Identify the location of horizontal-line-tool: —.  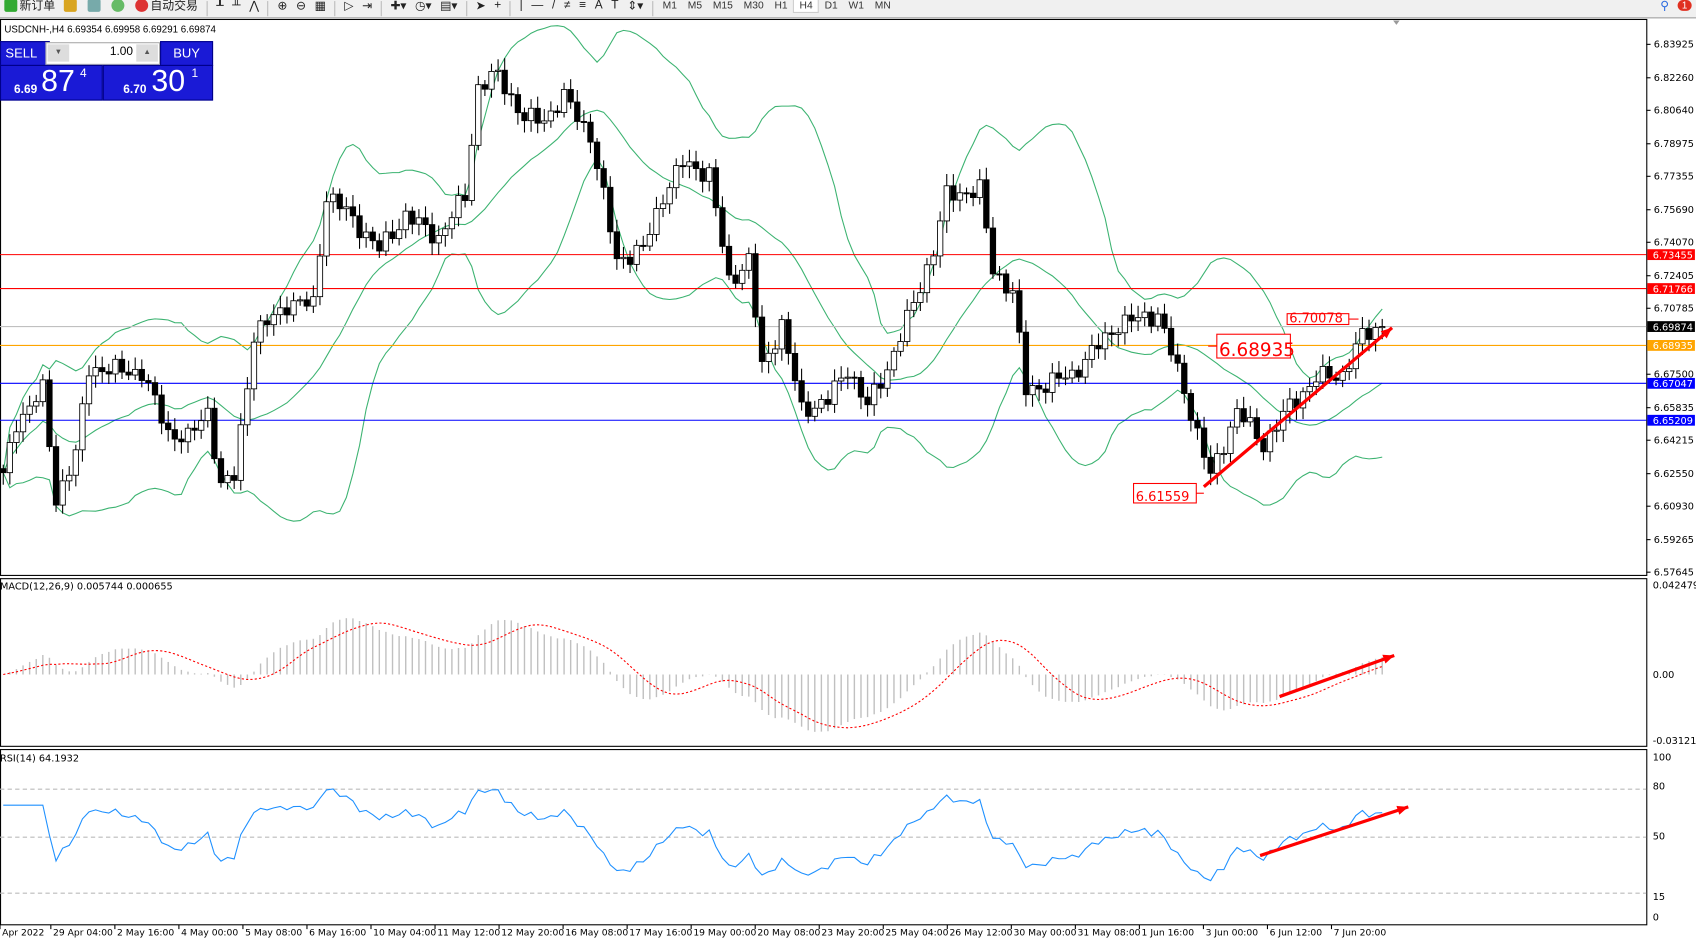
(537, 6).